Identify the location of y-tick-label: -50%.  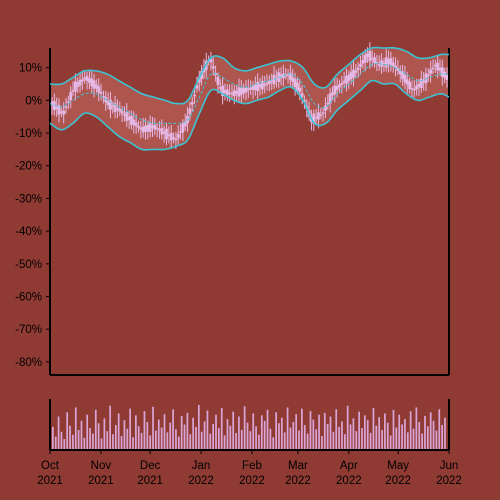
(28, 265).